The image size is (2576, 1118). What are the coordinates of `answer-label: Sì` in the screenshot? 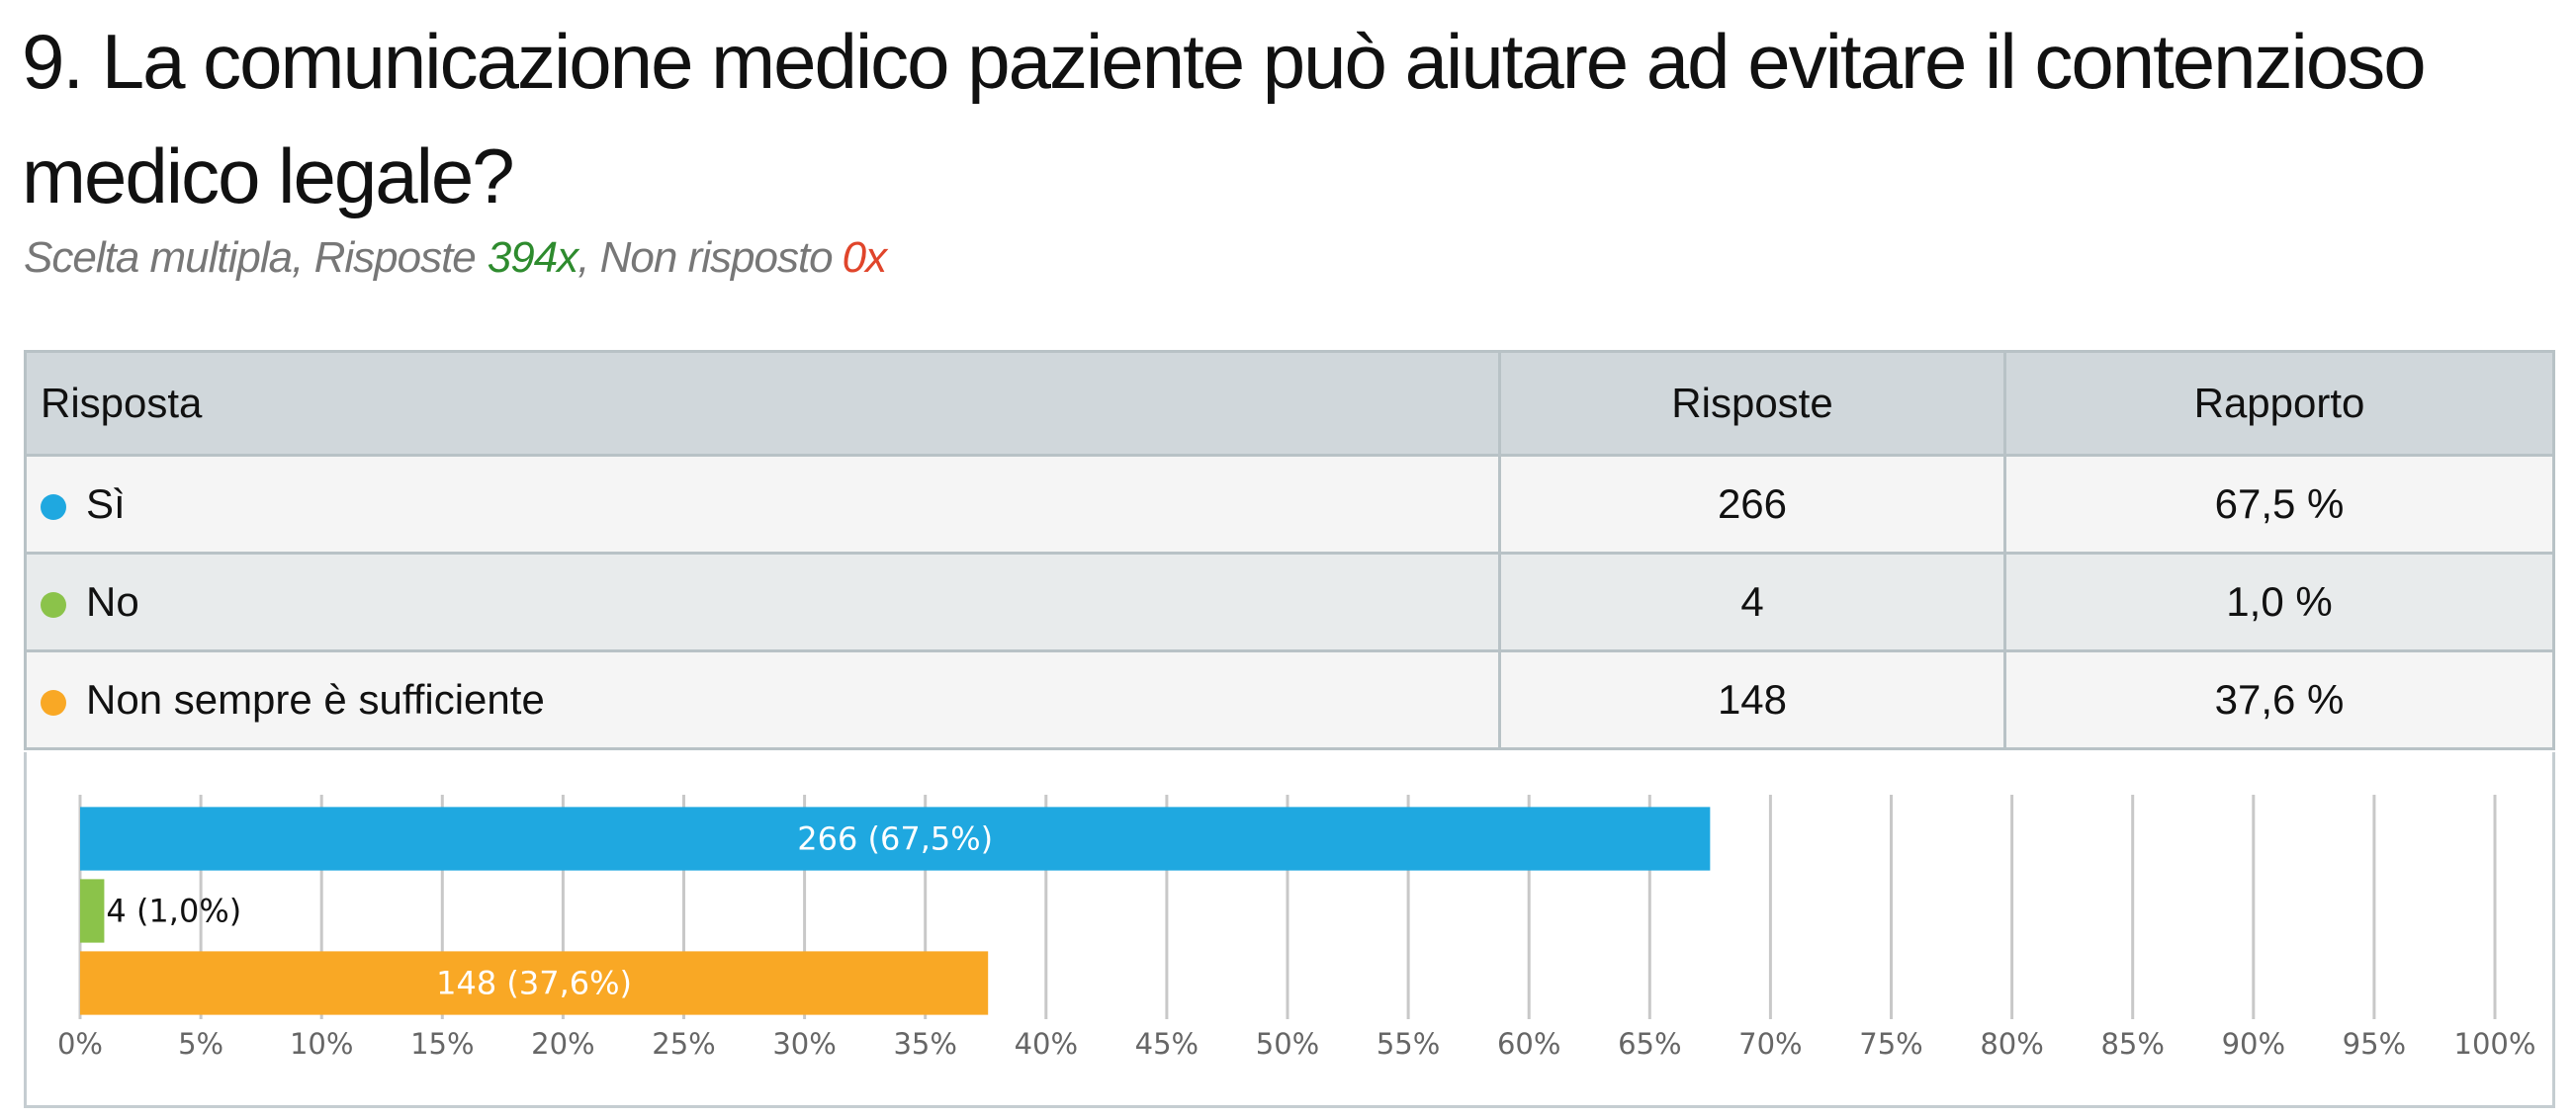 It's located at (106, 504).